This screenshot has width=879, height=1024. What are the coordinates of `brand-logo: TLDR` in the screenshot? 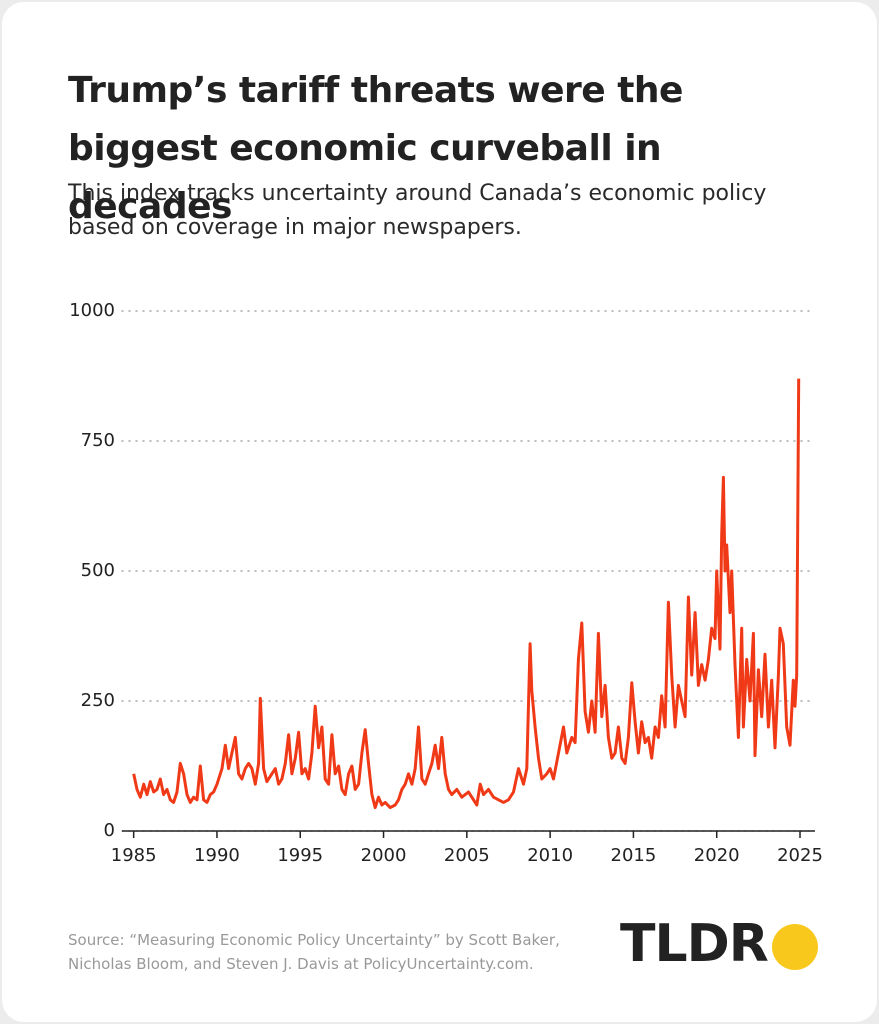 It's located at (694, 944).